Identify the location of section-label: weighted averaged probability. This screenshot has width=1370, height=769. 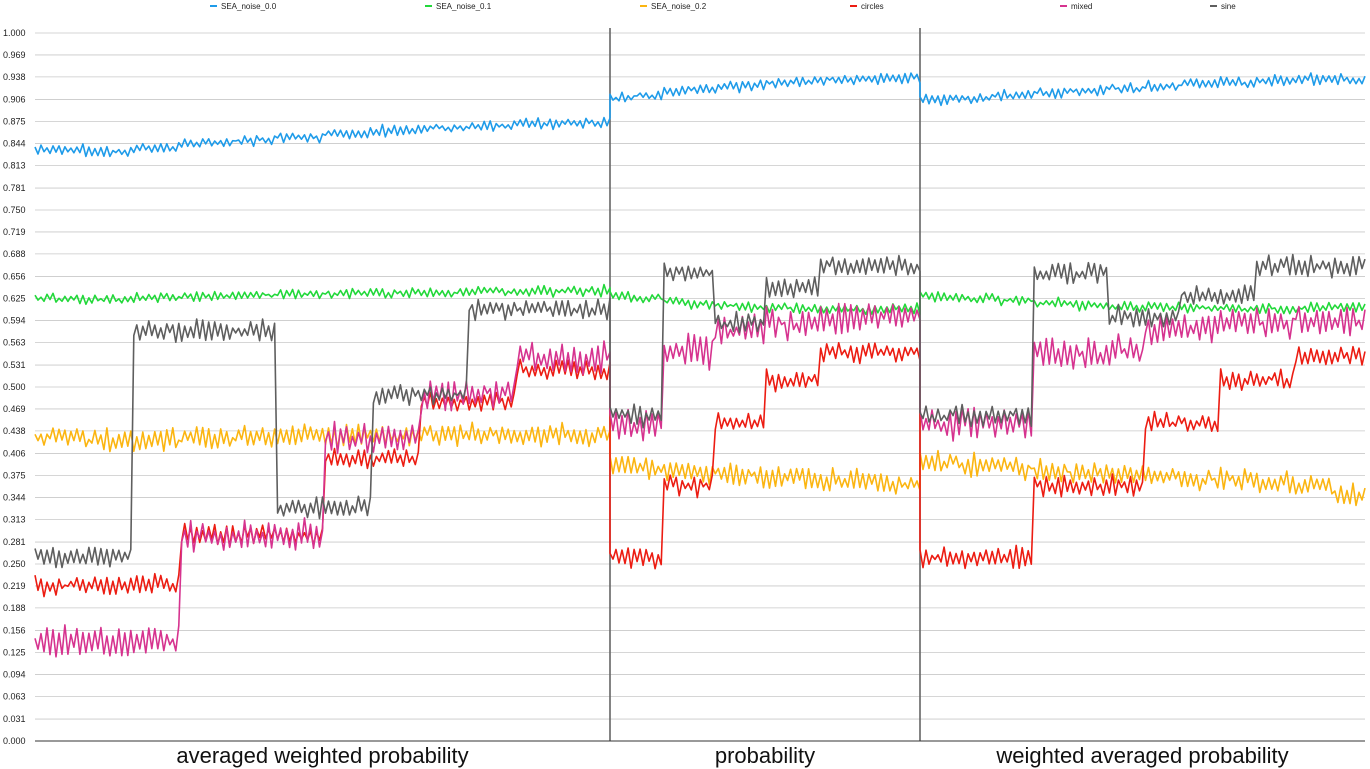
(1141, 755).